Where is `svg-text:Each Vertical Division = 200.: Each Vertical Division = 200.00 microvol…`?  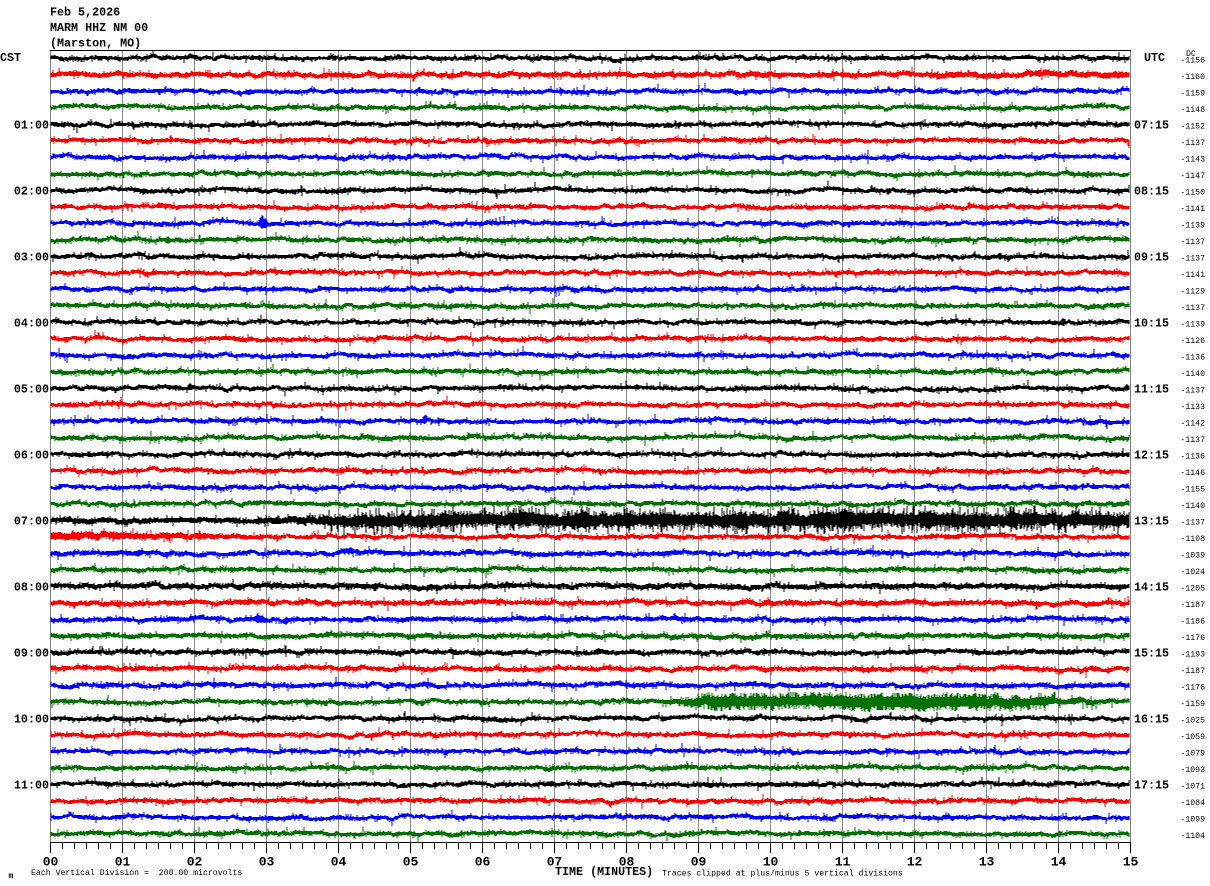 svg-text:Each Vertical Division = 200.: Each Vertical Division = 200.00 microvol… is located at coordinates (136, 873).